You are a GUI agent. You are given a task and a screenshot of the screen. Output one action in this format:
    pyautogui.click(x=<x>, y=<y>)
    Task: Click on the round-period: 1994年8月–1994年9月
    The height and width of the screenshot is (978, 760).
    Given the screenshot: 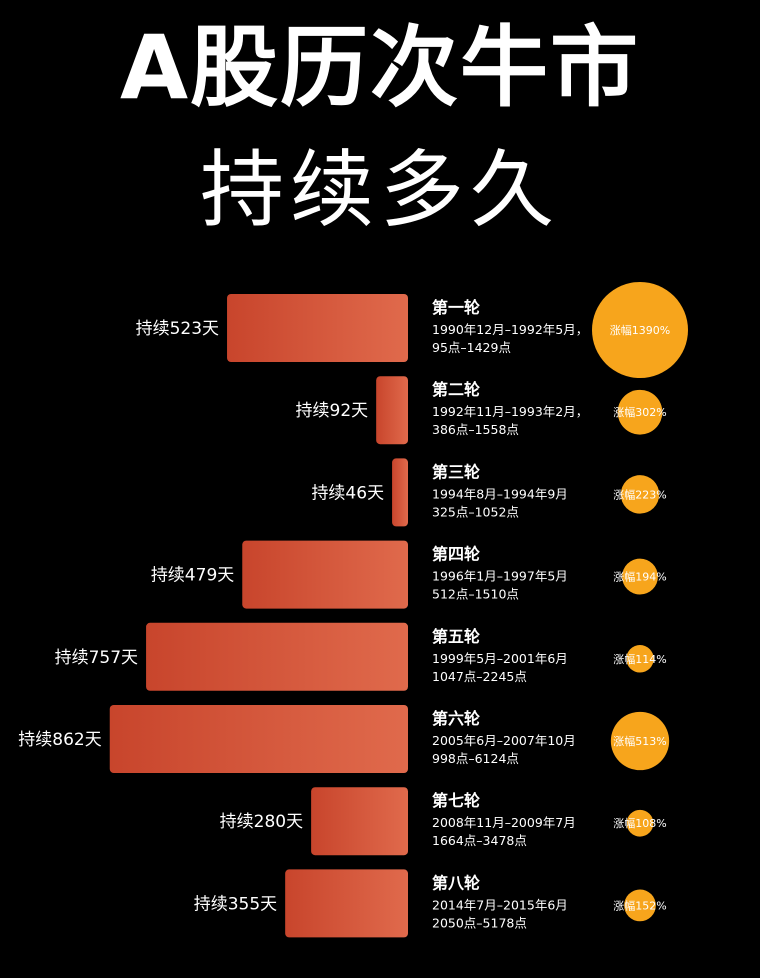 What is the action you would take?
    pyautogui.click(x=500, y=493)
    